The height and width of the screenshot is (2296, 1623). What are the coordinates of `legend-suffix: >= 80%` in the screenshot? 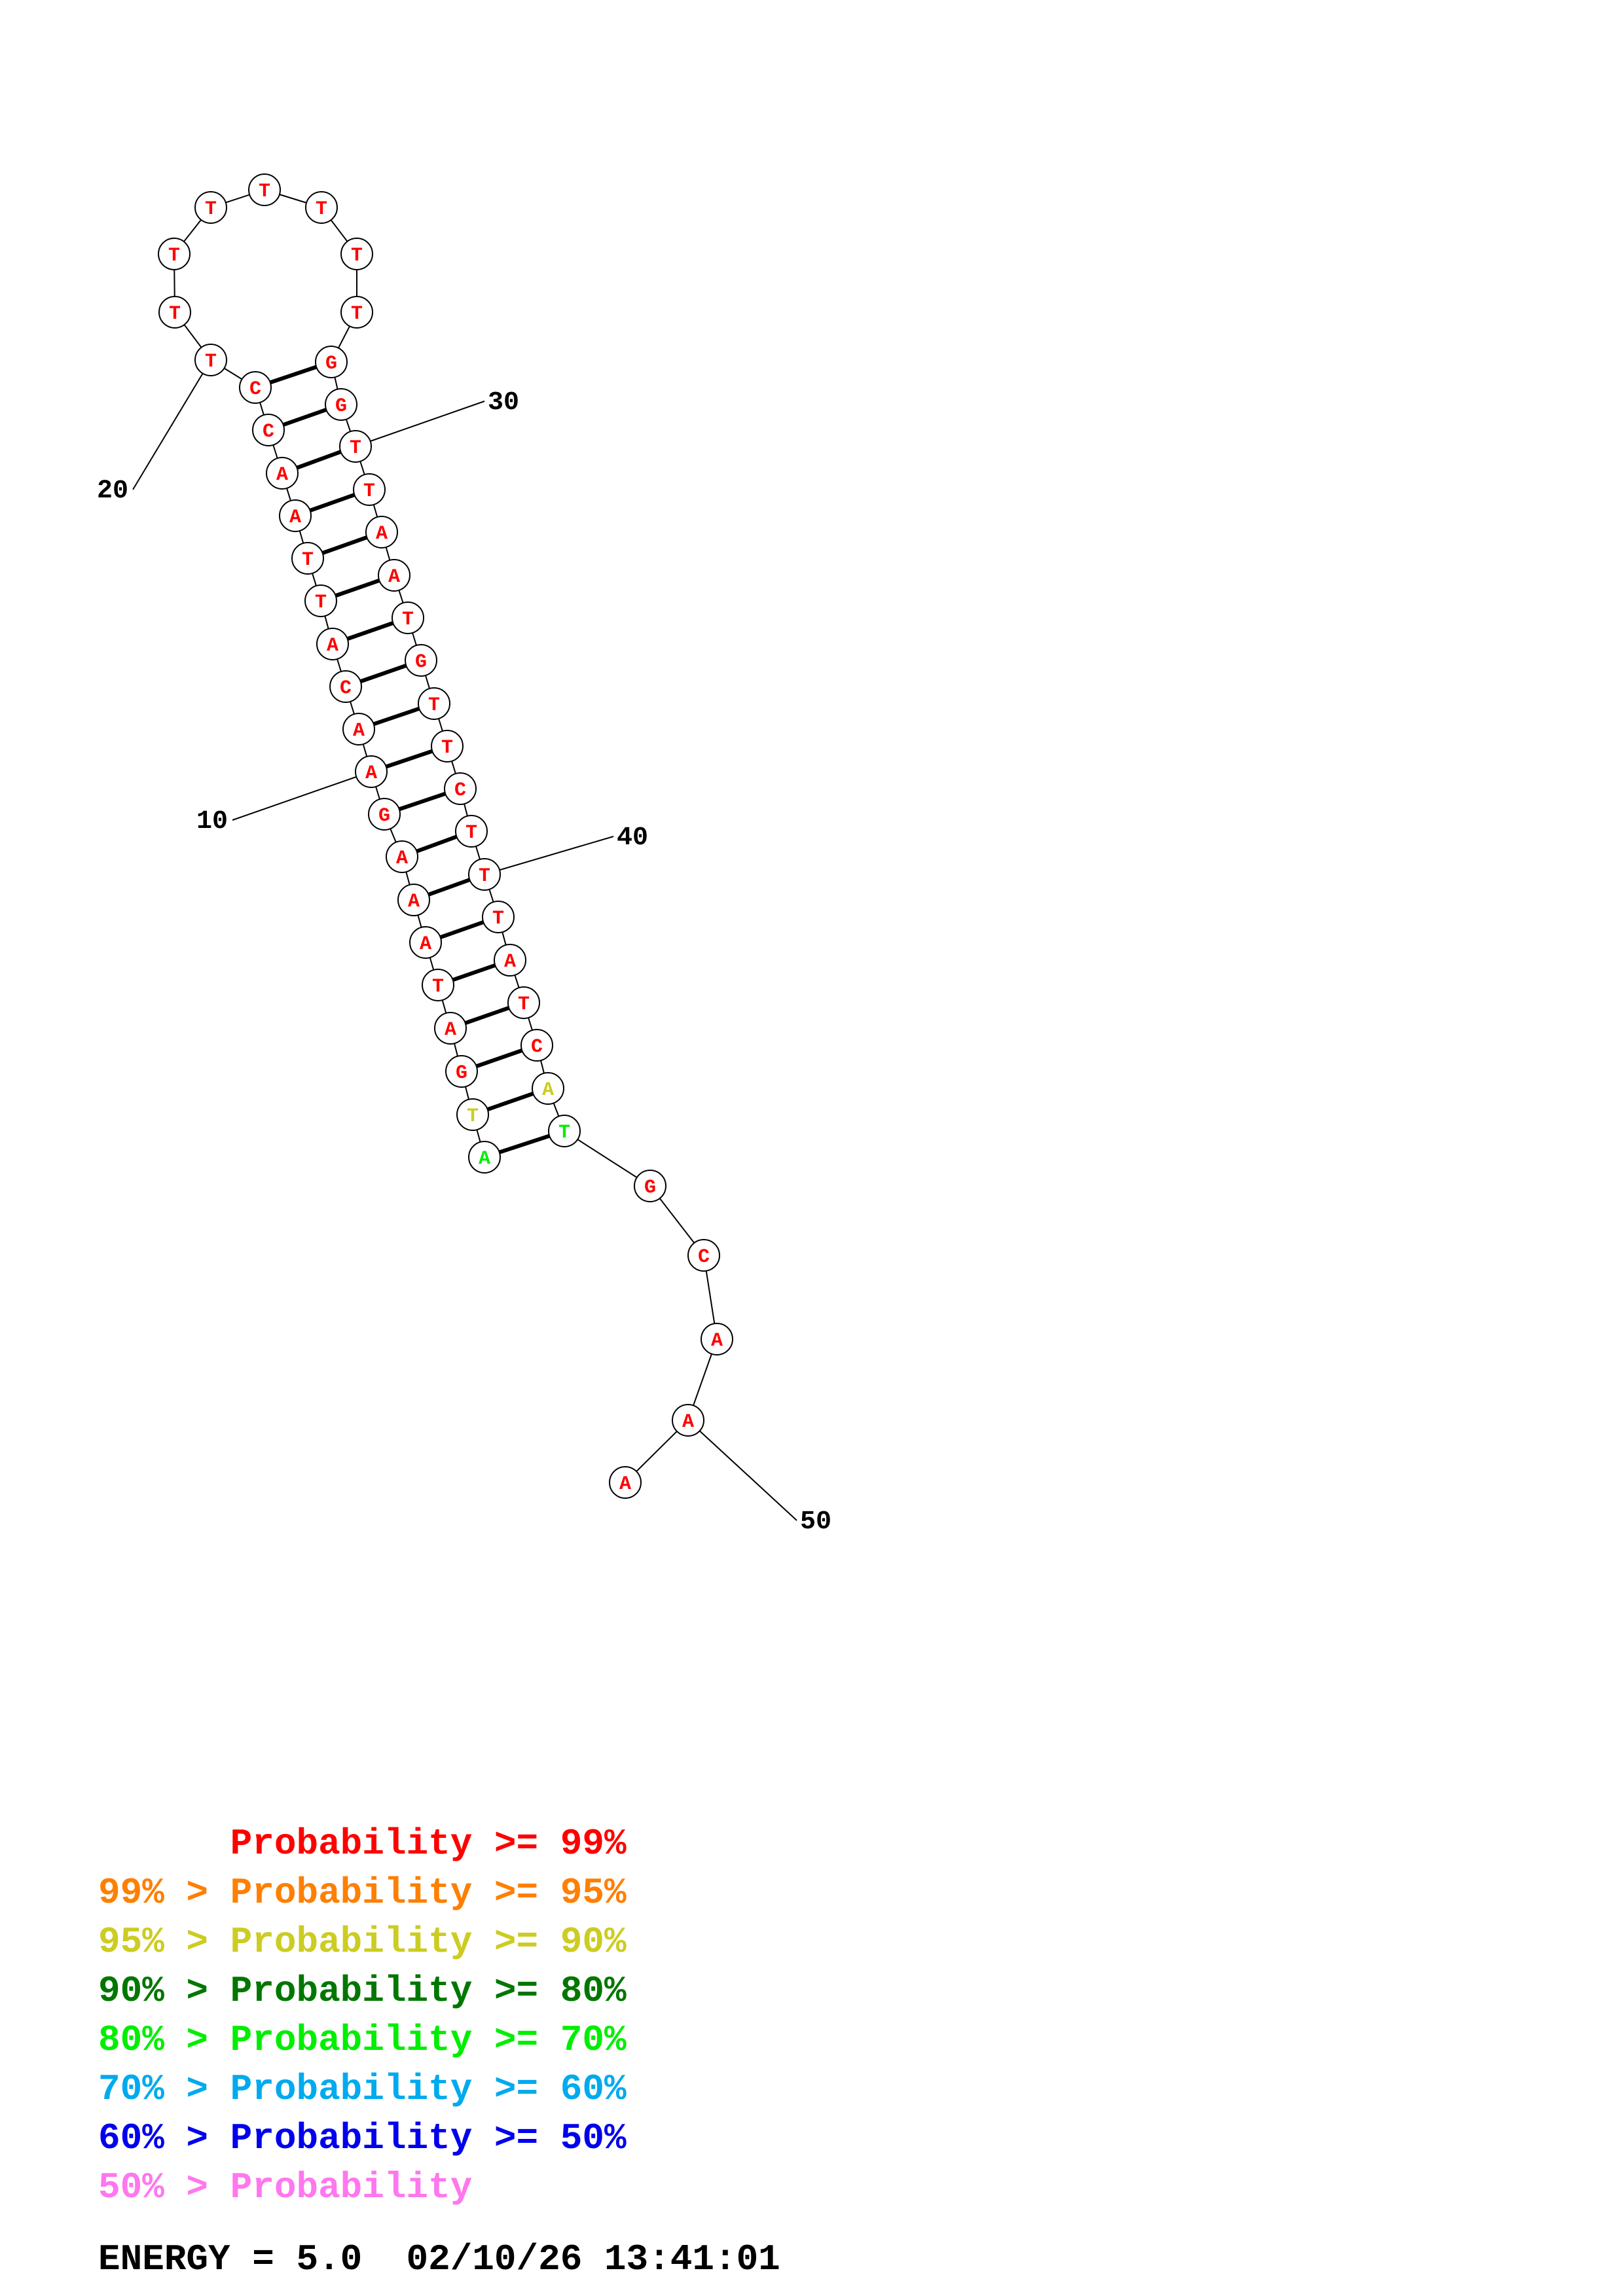 It's located at (549, 1991).